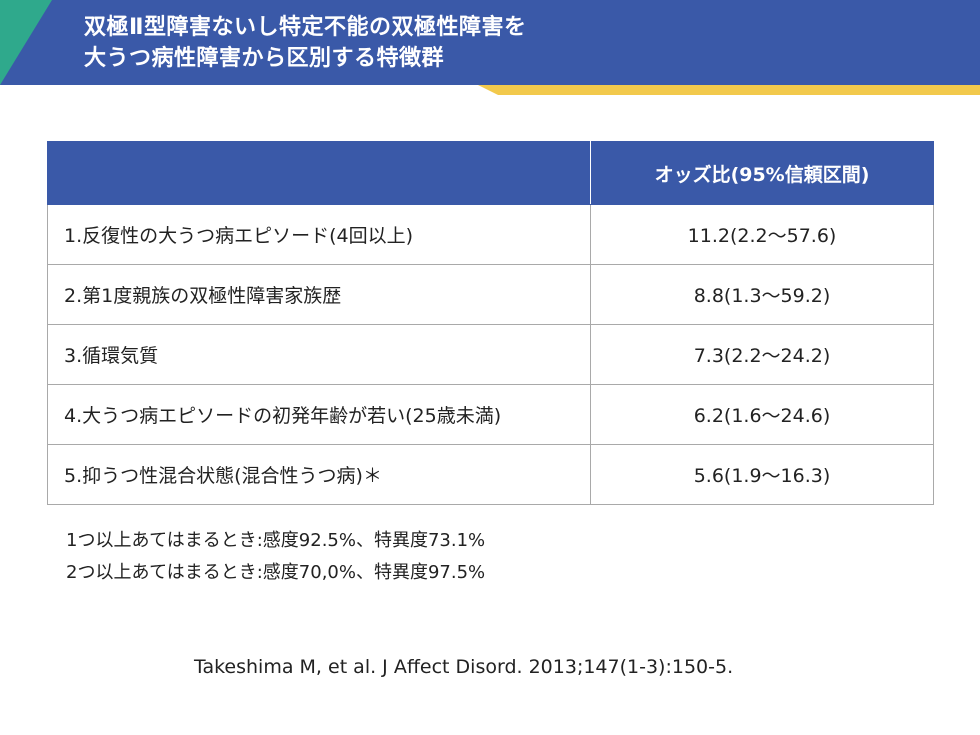 Image resolution: width=980 pixels, height=735 pixels. What do you see at coordinates (276, 540) in the screenshot?
I see `note-one-or-more: 1つ以上あてはまるとき:感度92.5%、特異度73.1%` at bounding box center [276, 540].